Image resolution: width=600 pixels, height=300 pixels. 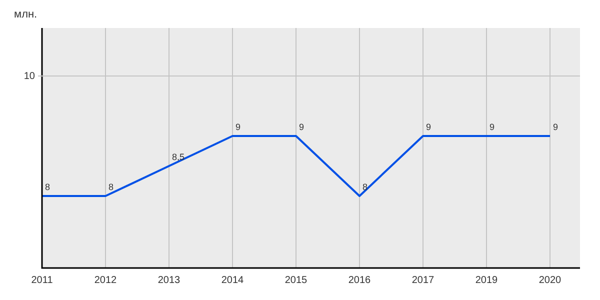 I want to click on x-tick-label: 2020, so click(x=550, y=280).